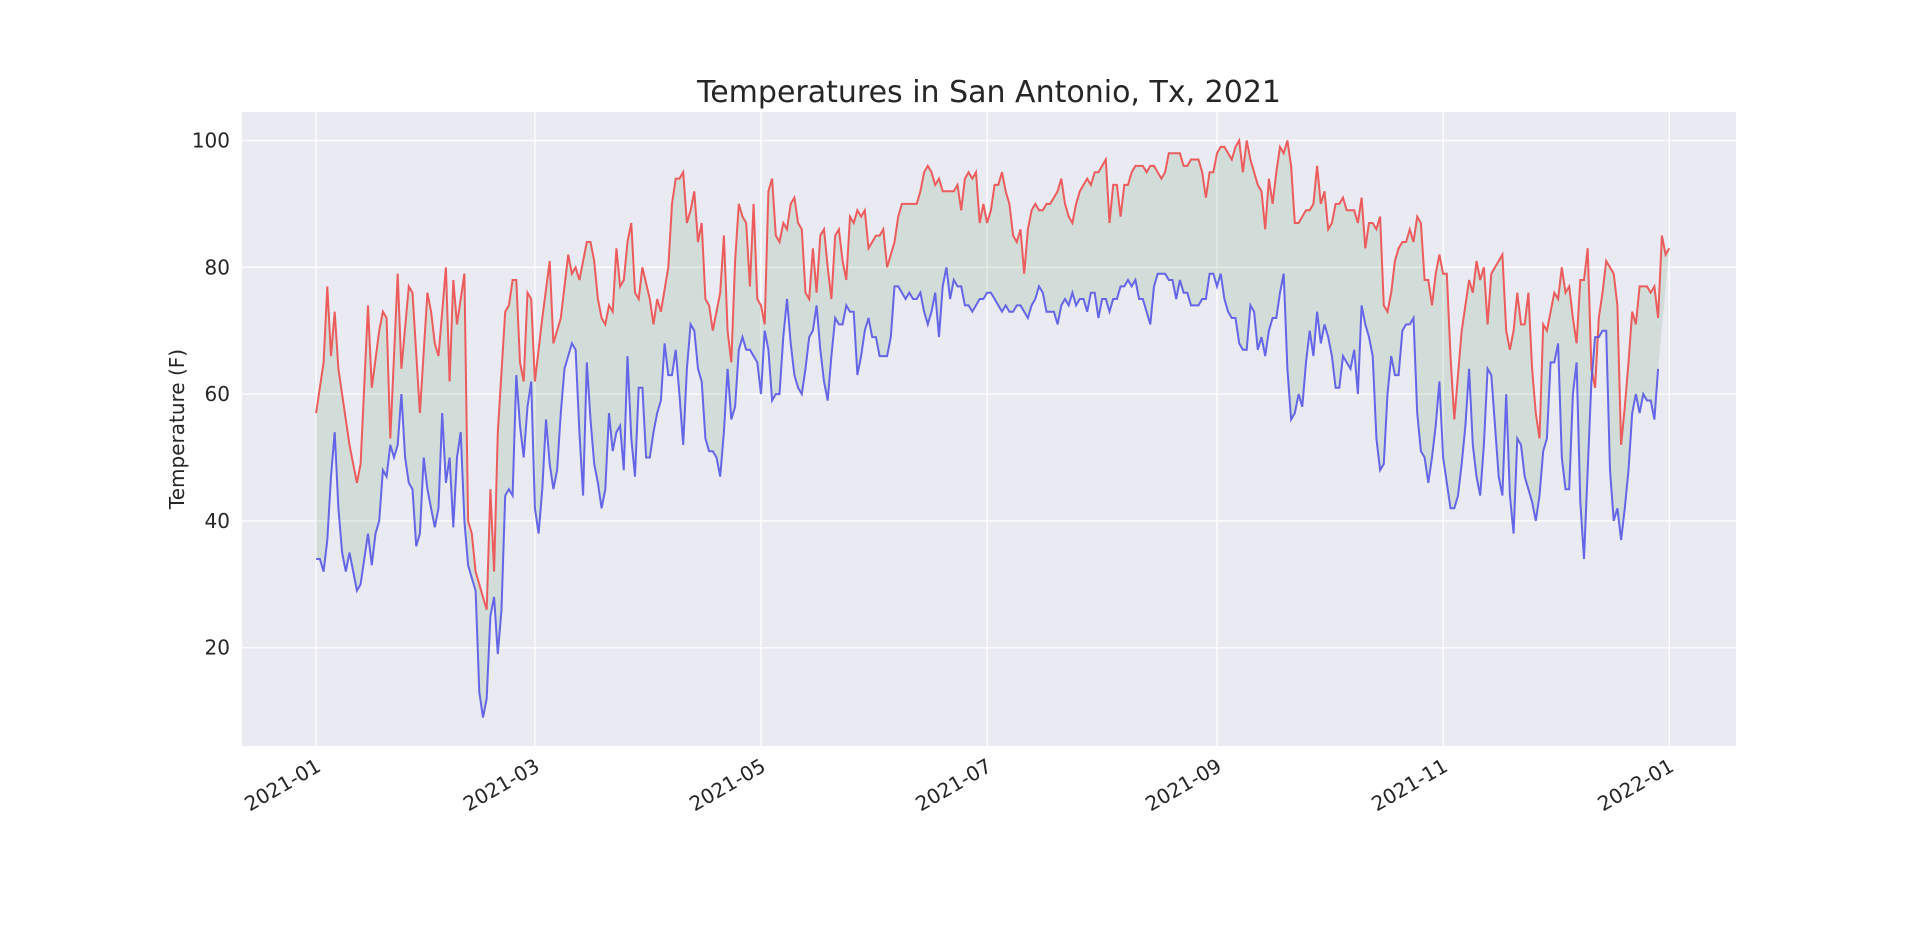  Describe the element at coordinates (217, 267) in the screenshot. I see `y-tick-label: 80` at that location.